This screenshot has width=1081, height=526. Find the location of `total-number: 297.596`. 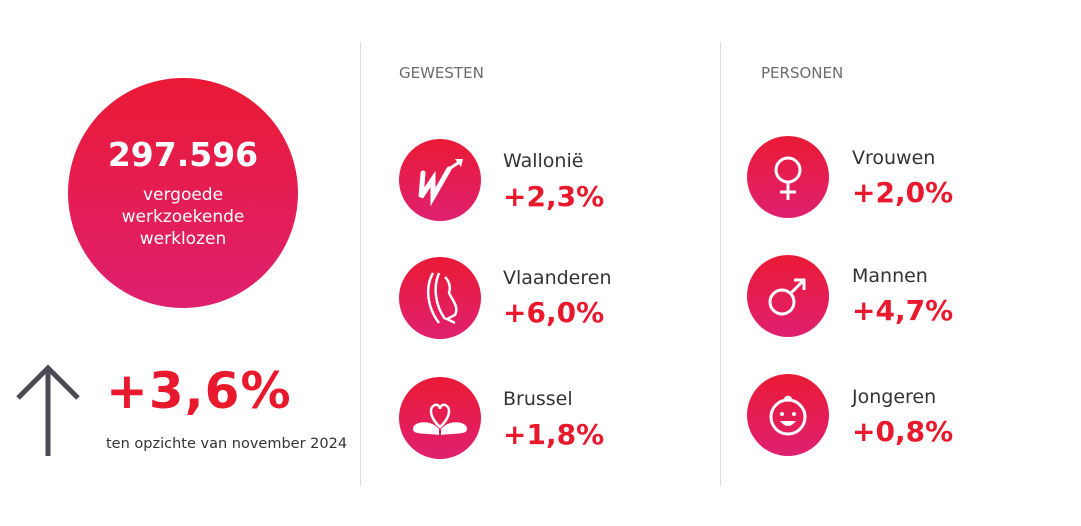

total-number: 297.596 is located at coordinates (183, 154).